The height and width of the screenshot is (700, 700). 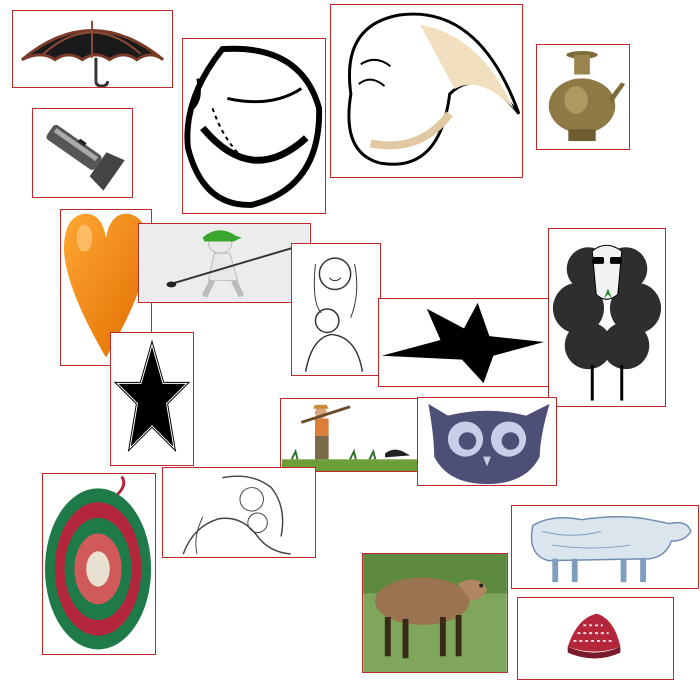 What do you see at coordinates (106, 285) in the screenshot?
I see `orange-heart-icon` at bounding box center [106, 285].